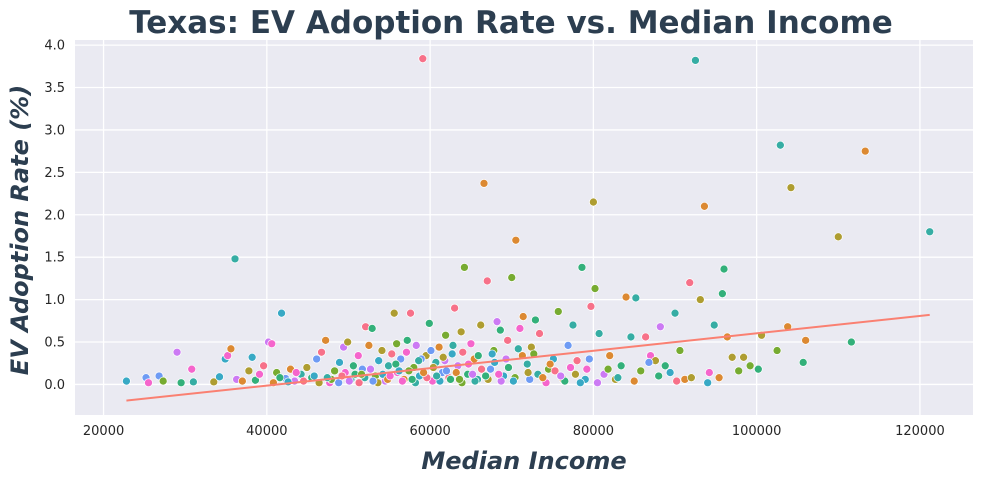 The image size is (984, 484). Describe the element at coordinates (20, 230) in the screenshot. I see `y-axis-label: EV Adoption Rate (%)` at that location.